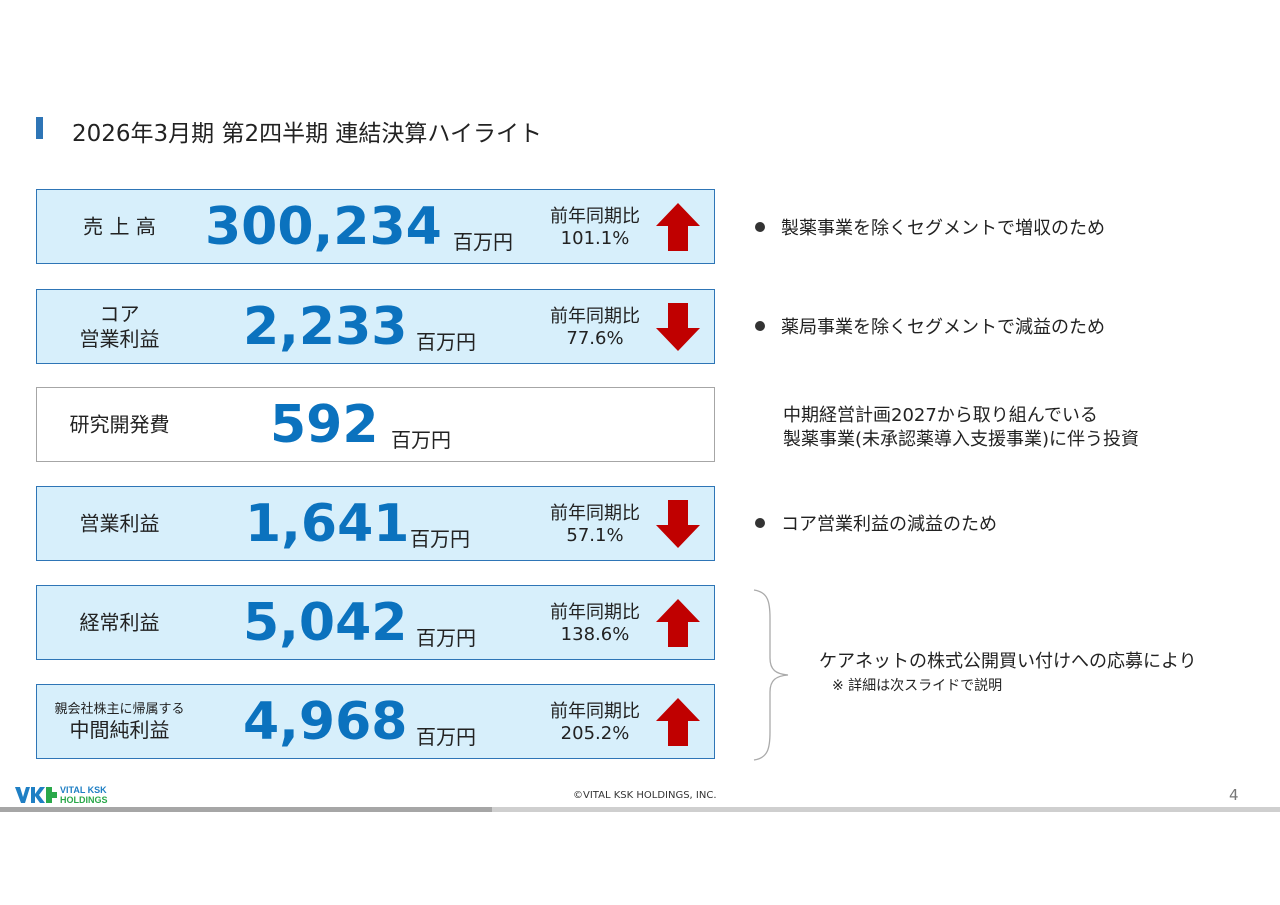  I want to click on kpi-label-line1: 親会社株主に帰属する, so click(119, 709).